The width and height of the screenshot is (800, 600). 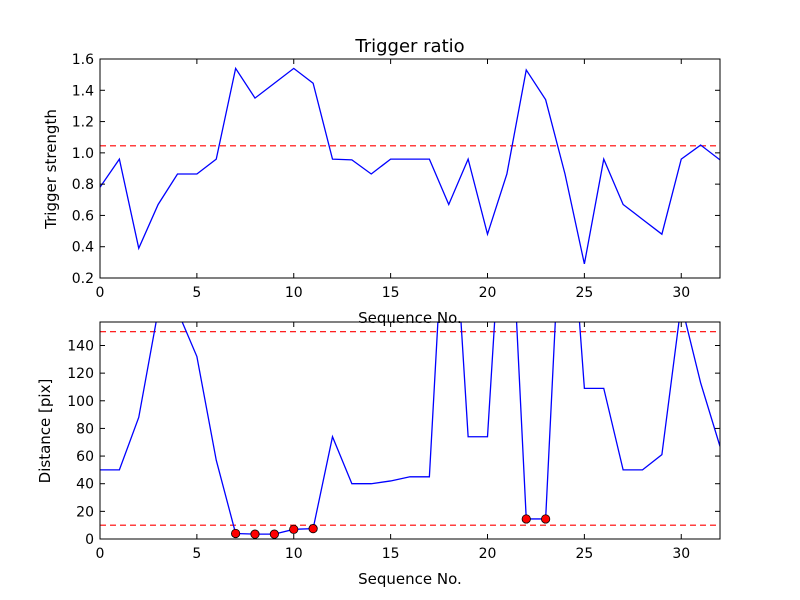 What do you see at coordinates (410, 579) in the screenshot?
I see `bottom-x-axis-label: Sequence No.` at bounding box center [410, 579].